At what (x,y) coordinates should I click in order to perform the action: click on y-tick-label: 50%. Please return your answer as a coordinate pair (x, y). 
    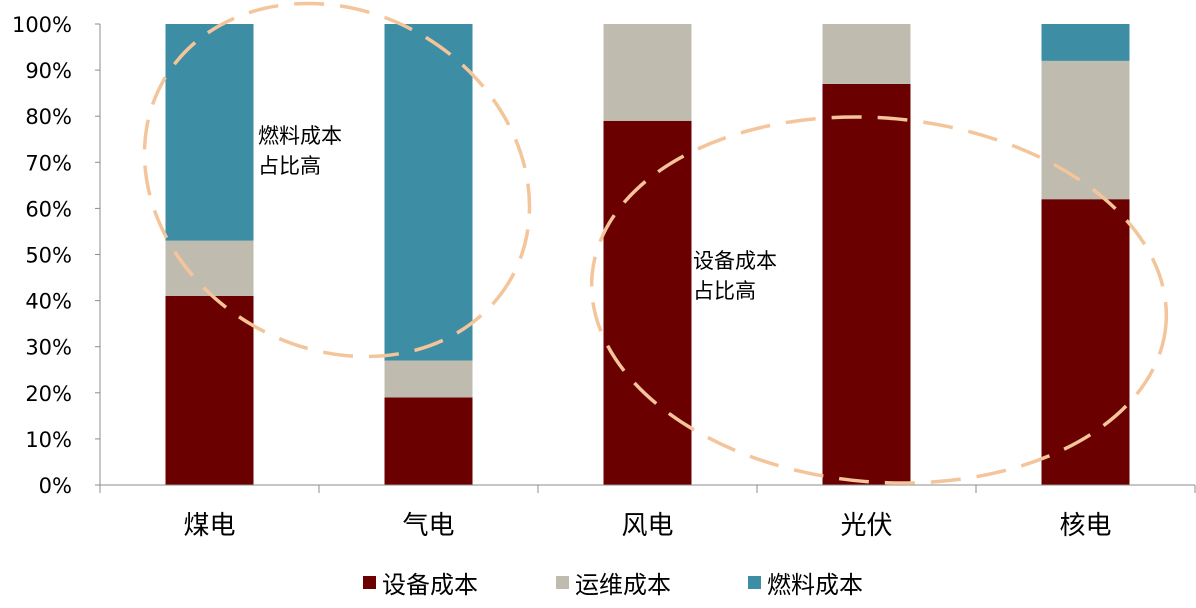
    Looking at the image, I should click on (48, 256).